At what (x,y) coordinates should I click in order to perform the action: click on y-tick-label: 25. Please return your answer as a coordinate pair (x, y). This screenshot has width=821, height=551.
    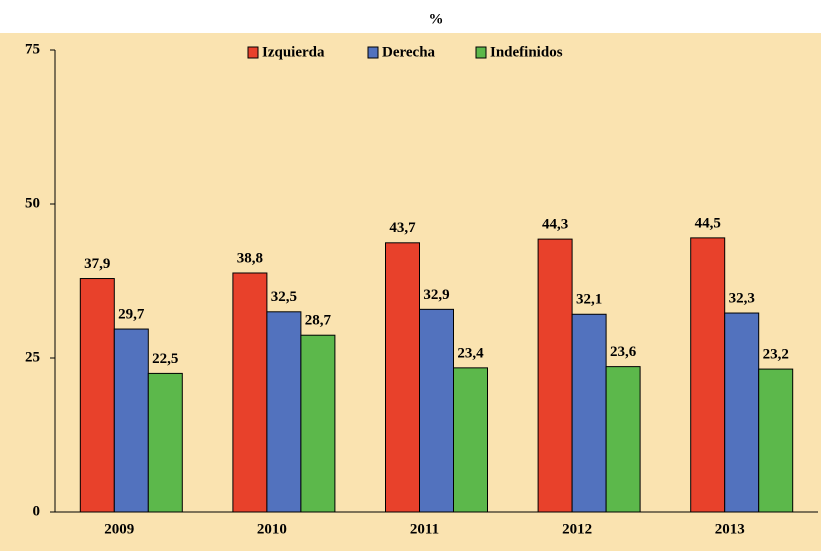
    Looking at the image, I should click on (32, 357).